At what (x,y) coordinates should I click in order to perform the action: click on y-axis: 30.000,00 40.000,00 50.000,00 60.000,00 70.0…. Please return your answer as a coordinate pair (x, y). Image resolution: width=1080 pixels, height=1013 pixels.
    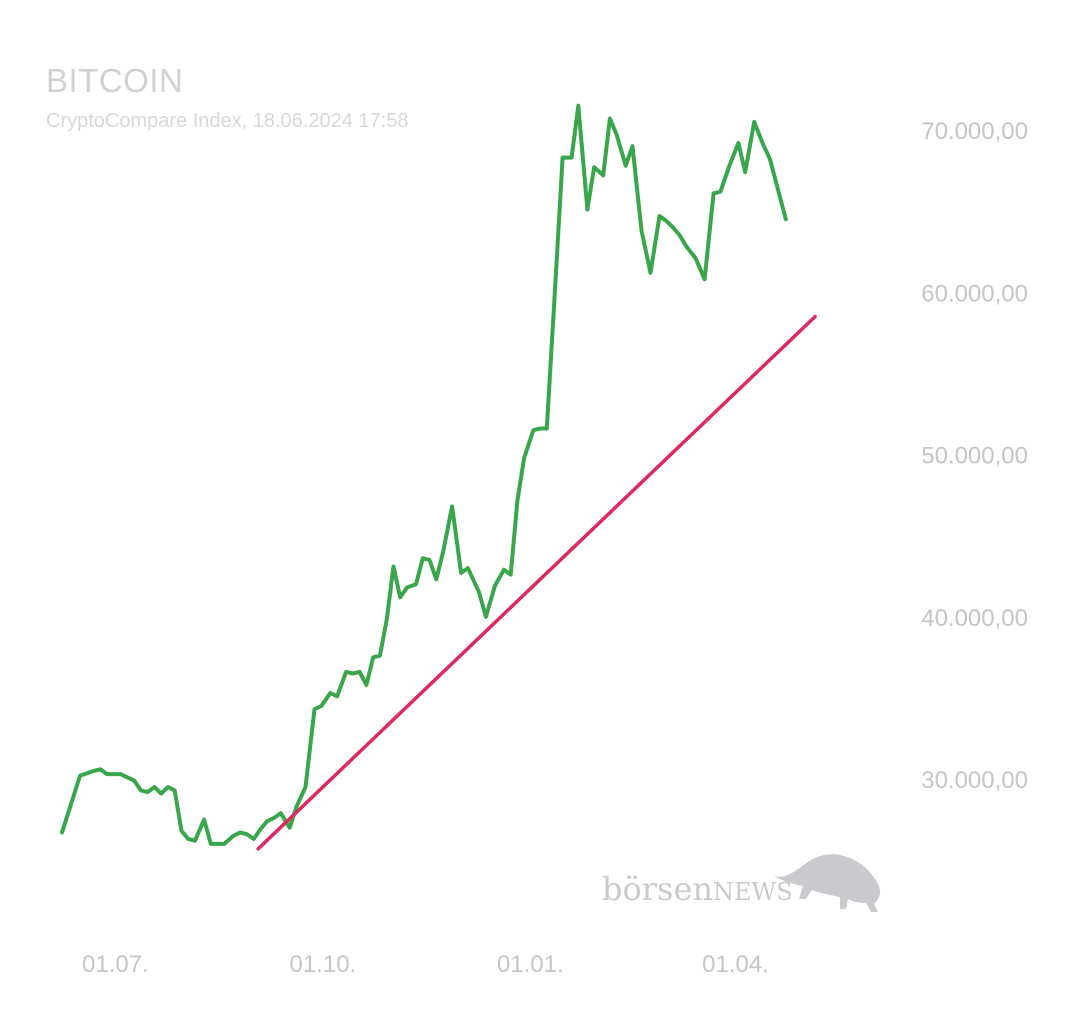
    Looking at the image, I should click on (974, 456).